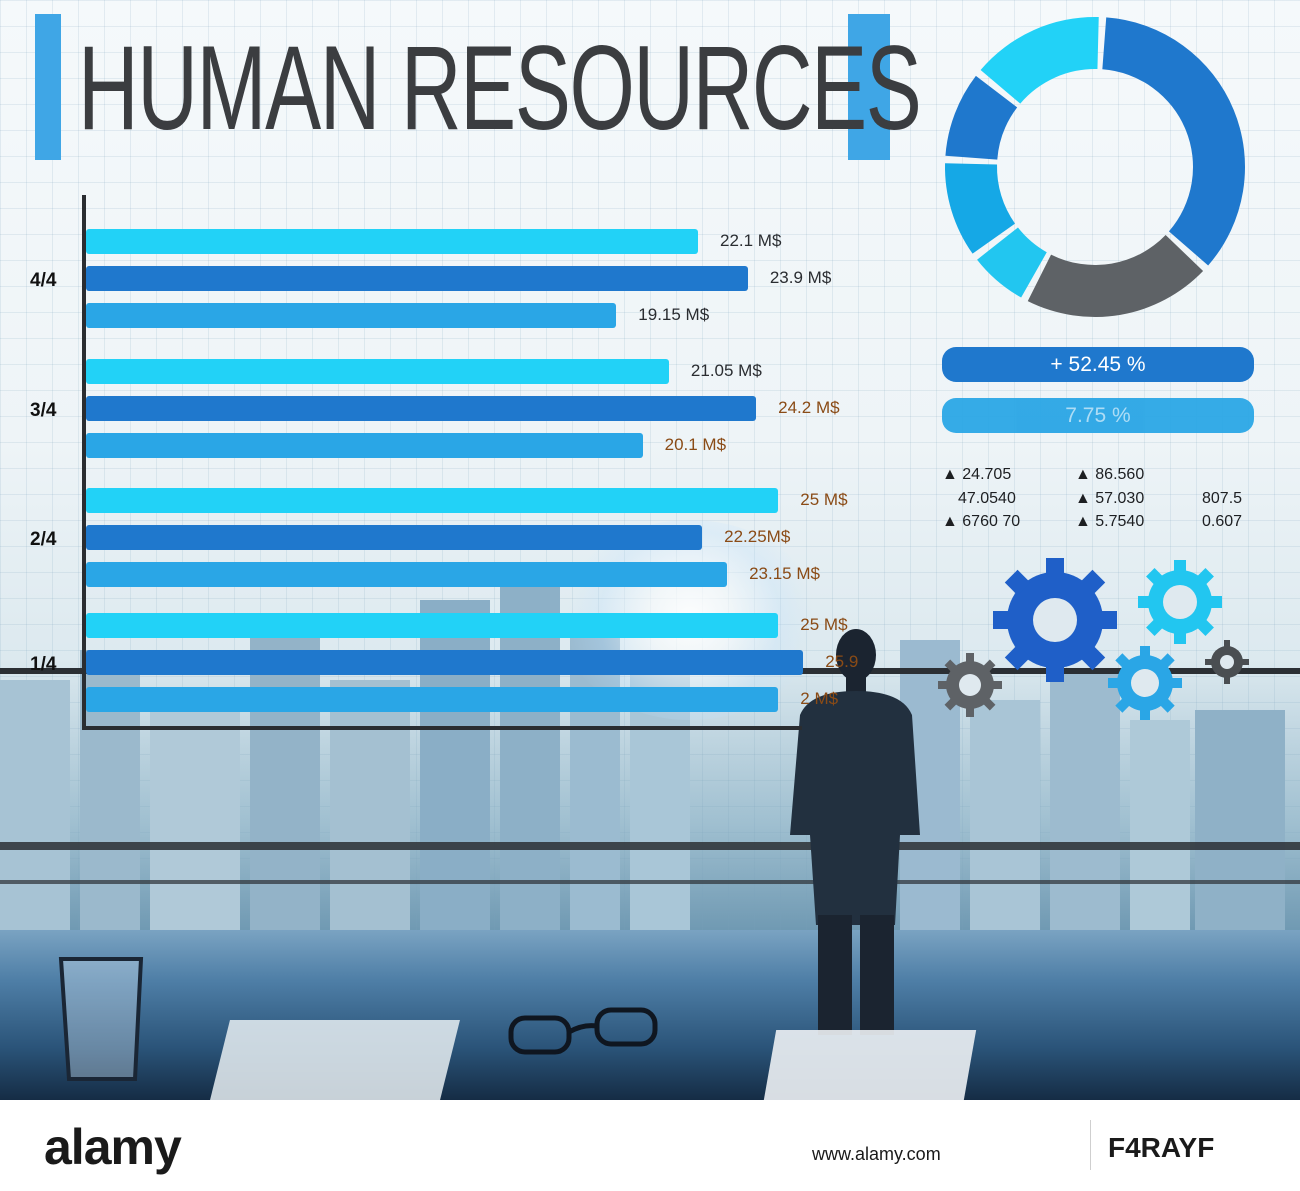  What do you see at coordinates (650, 882) in the screenshot?
I see `window-rail` at bounding box center [650, 882].